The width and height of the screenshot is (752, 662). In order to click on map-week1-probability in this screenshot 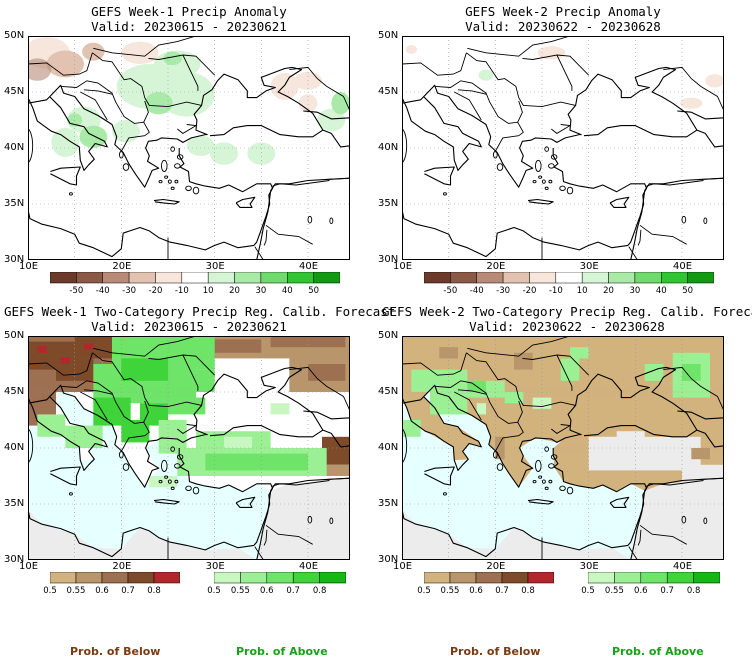, I will do `click(189, 448)`.